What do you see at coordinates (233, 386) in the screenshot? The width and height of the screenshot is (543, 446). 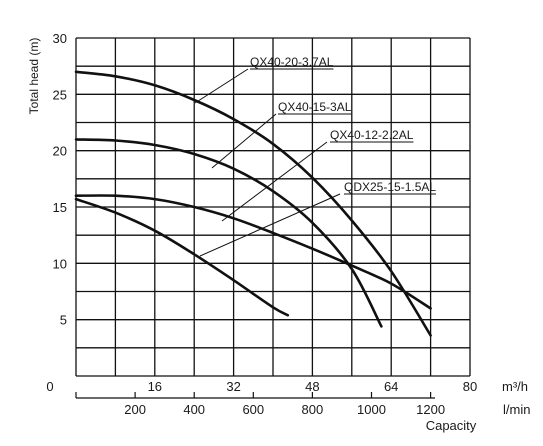 I see `x-tick-label-m3h: 32` at bounding box center [233, 386].